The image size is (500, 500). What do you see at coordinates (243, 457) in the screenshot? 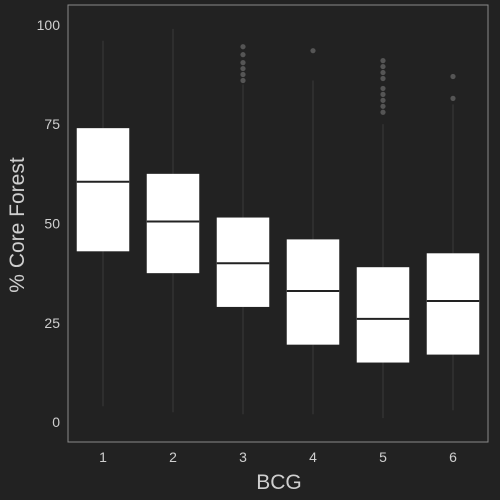
I see `x-tick-label: 3` at bounding box center [243, 457].